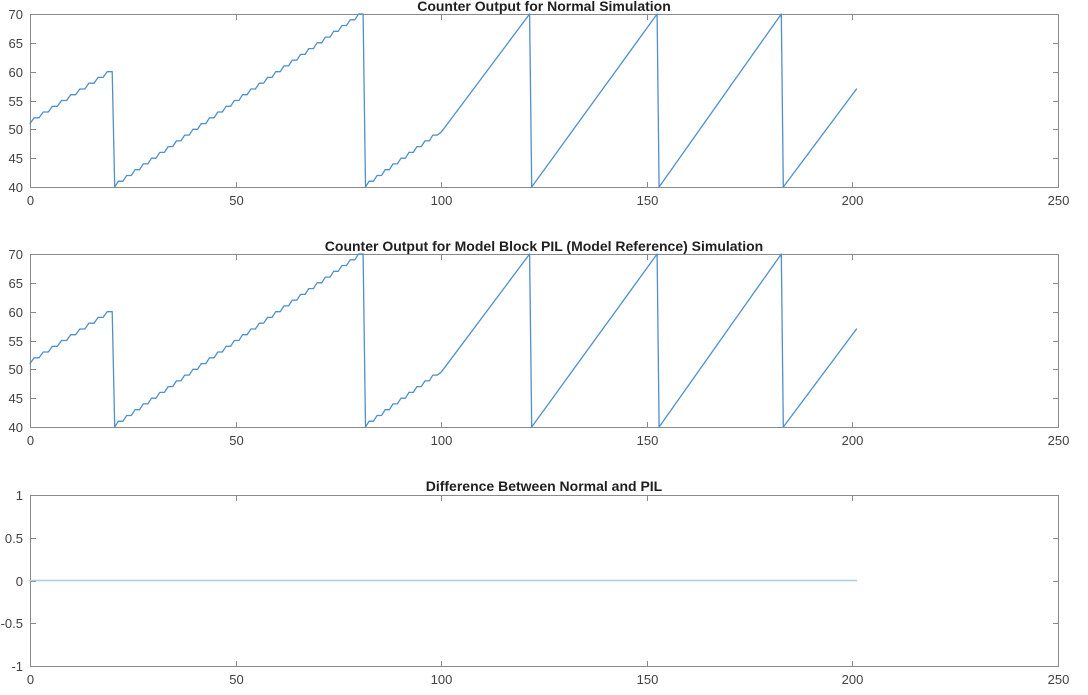  Describe the element at coordinates (14, 538) in the screenshot. I see `y-tick-label: 0.5` at that location.